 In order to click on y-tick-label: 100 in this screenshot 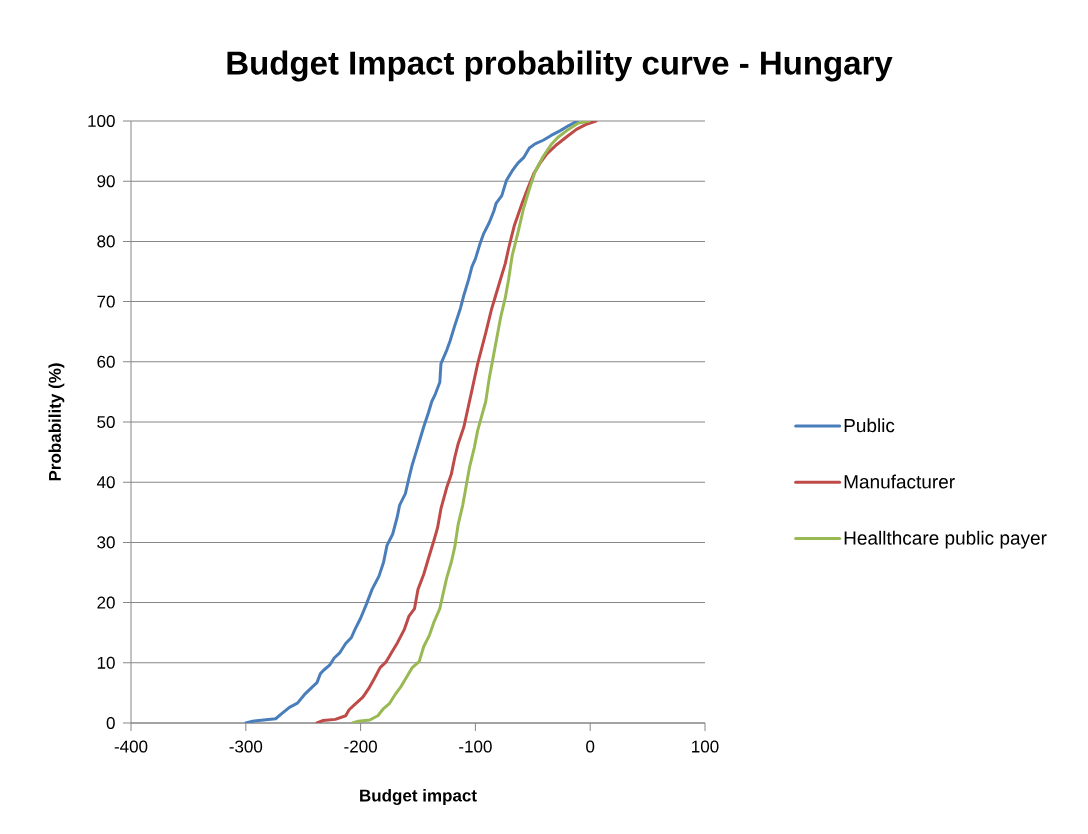, I will do `click(101, 121)`.